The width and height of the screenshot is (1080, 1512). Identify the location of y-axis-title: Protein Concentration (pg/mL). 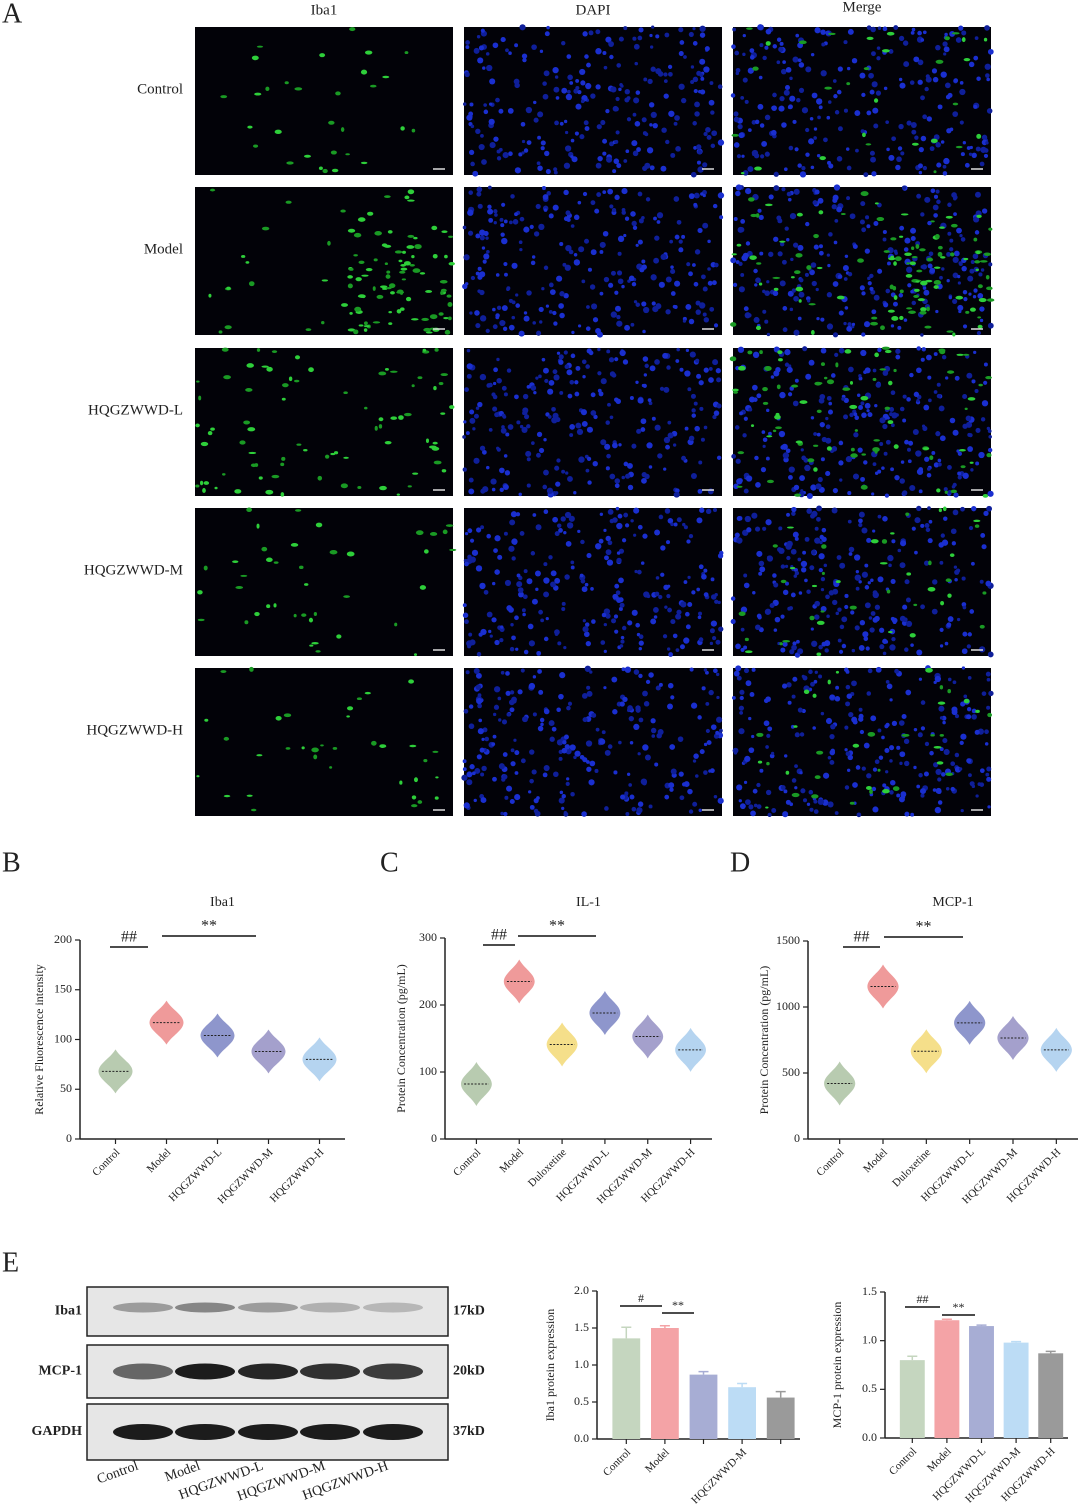
(764, 1040).